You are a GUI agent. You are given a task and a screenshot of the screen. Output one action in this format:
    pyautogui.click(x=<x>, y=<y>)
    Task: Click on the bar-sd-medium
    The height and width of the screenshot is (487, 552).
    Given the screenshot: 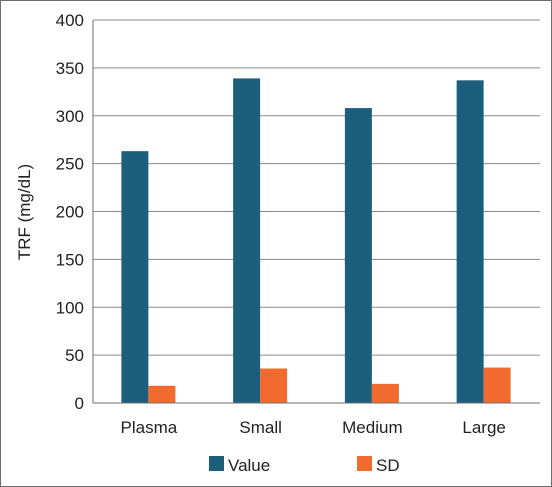 What is the action you would take?
    pyautogui.click(x=385, y=393)
    